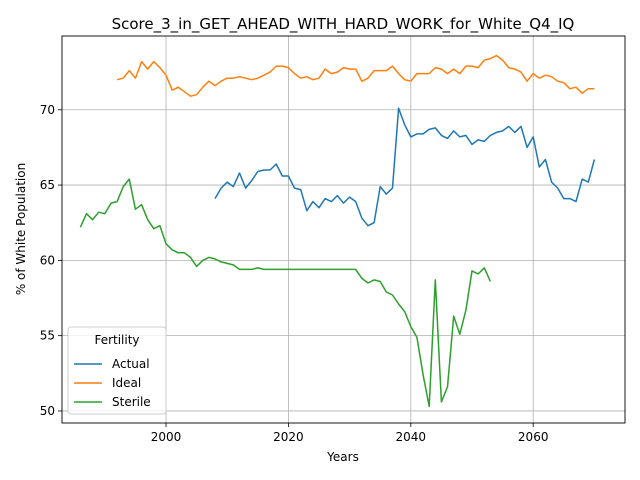 The width and height of the screenshot is (640, 480). Describe the element at coordinates (405, 167) in the screenshot. I see `series-line-actual` at that location.